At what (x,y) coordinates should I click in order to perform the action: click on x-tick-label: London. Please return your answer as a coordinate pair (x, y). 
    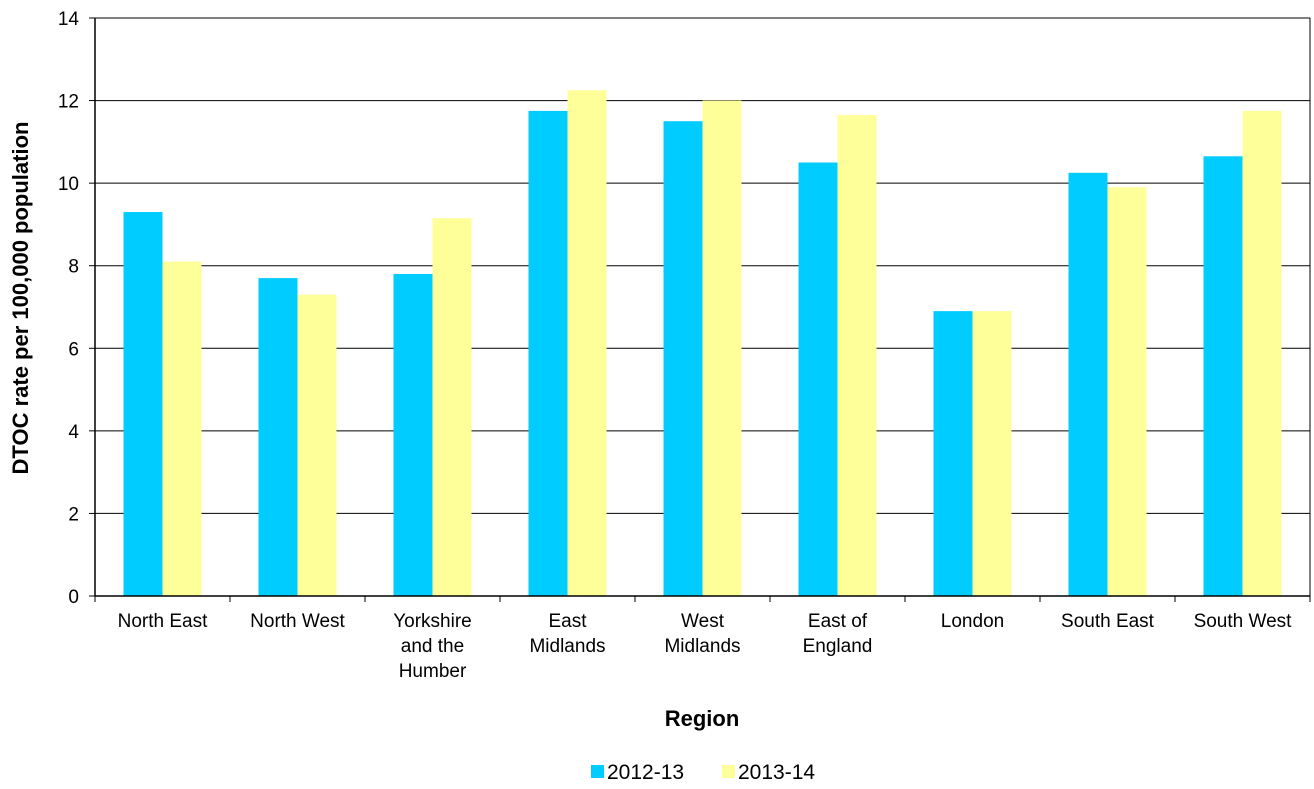
    Looking at the image, I should click on (972, 621).